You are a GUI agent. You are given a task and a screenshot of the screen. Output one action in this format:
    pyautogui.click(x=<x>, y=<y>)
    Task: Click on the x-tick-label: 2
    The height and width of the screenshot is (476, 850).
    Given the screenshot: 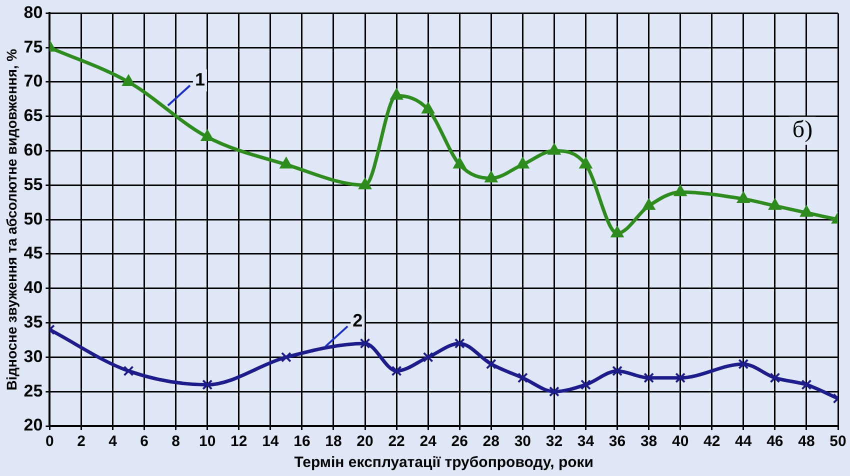 What is the action you would take?
    pyautogui.click(x=81, y=441)
    